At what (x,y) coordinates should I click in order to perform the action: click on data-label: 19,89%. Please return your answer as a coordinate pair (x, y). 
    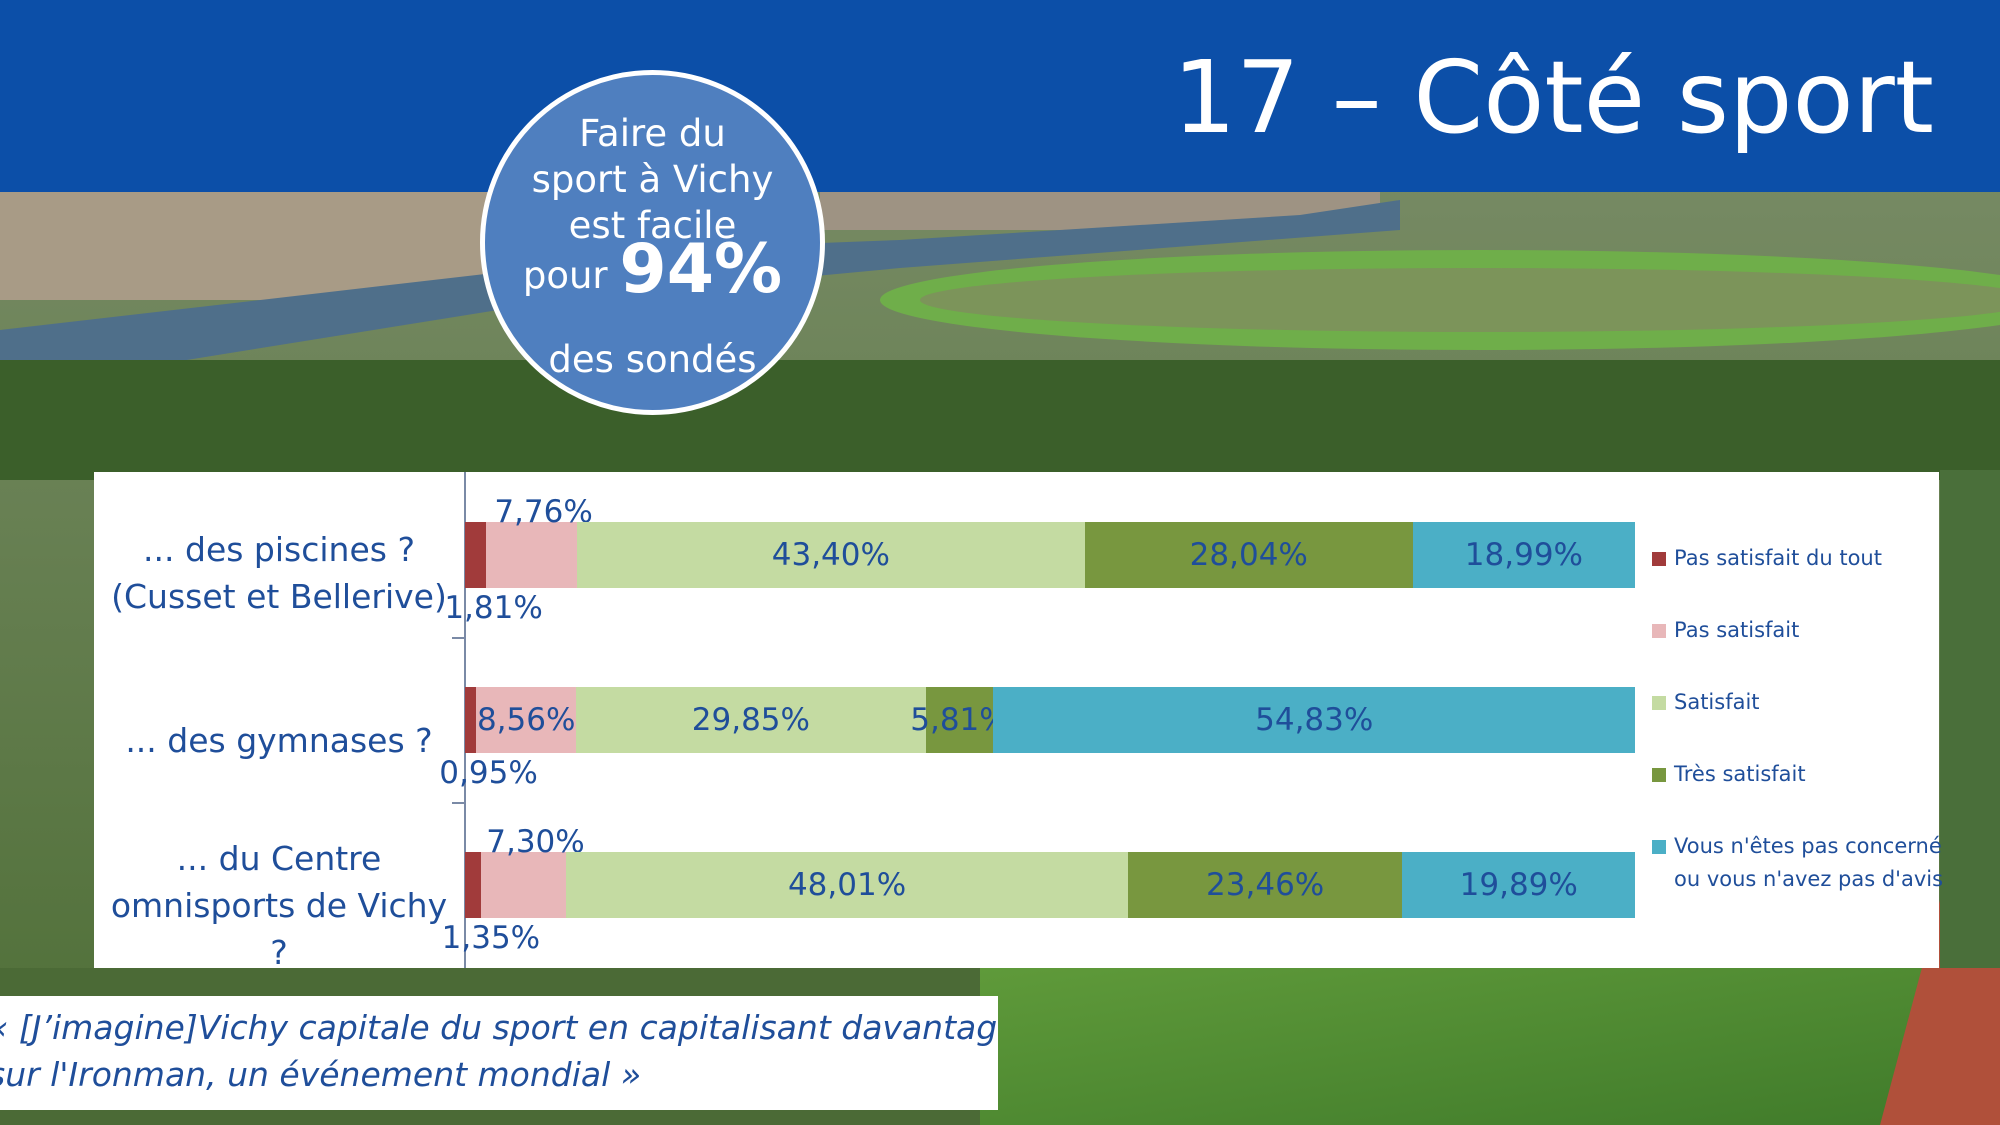
    Looking at the image, I should click on (1518, 885).